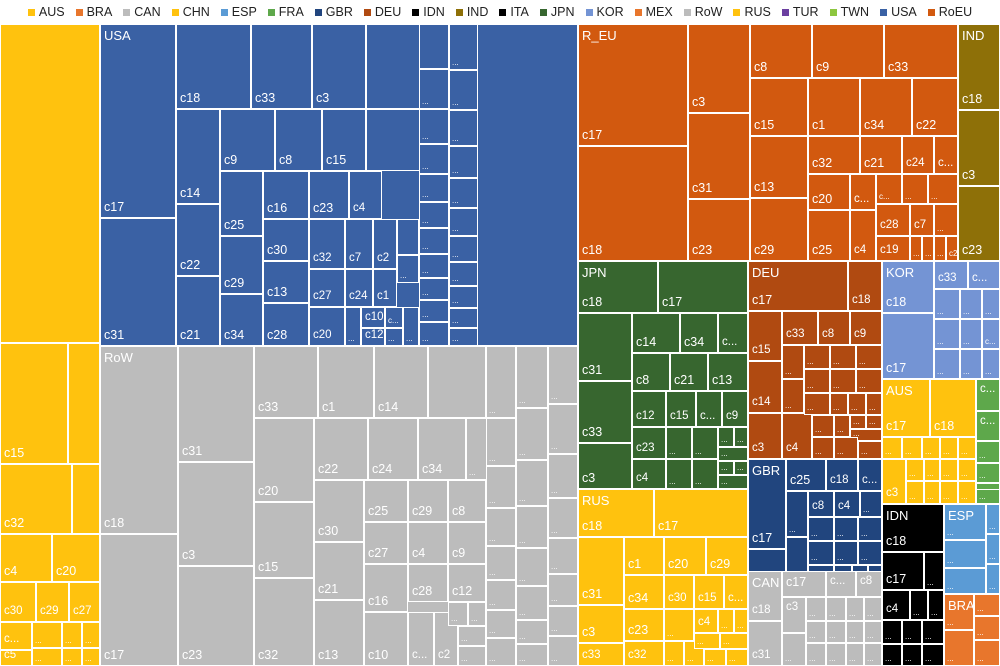  I want to click on legend-item-kor: KOR, so click(604, 12).